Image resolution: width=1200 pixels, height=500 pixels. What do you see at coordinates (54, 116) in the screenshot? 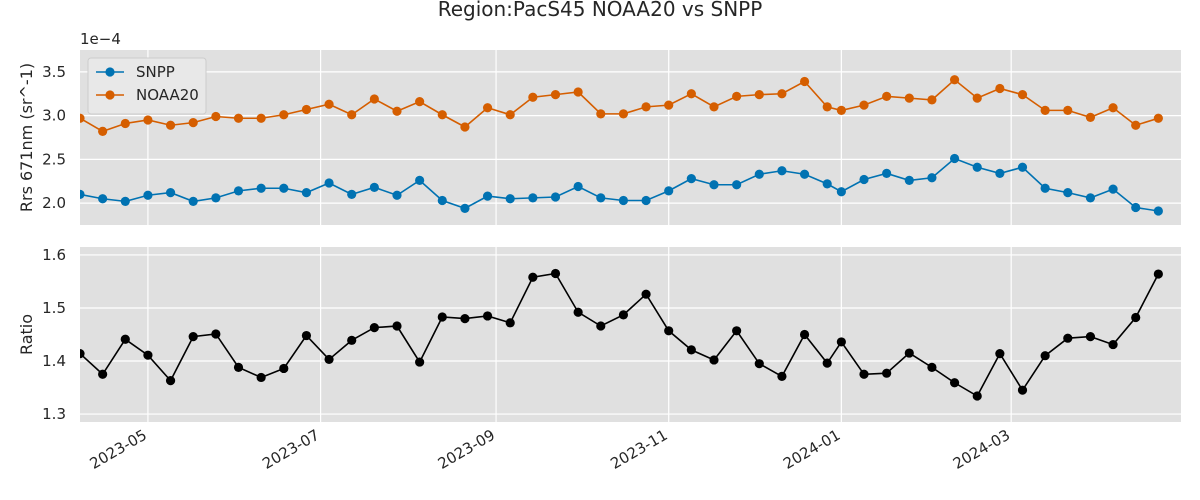
I see `y-tick-label: 3.0` at bounding box center [54, 116].